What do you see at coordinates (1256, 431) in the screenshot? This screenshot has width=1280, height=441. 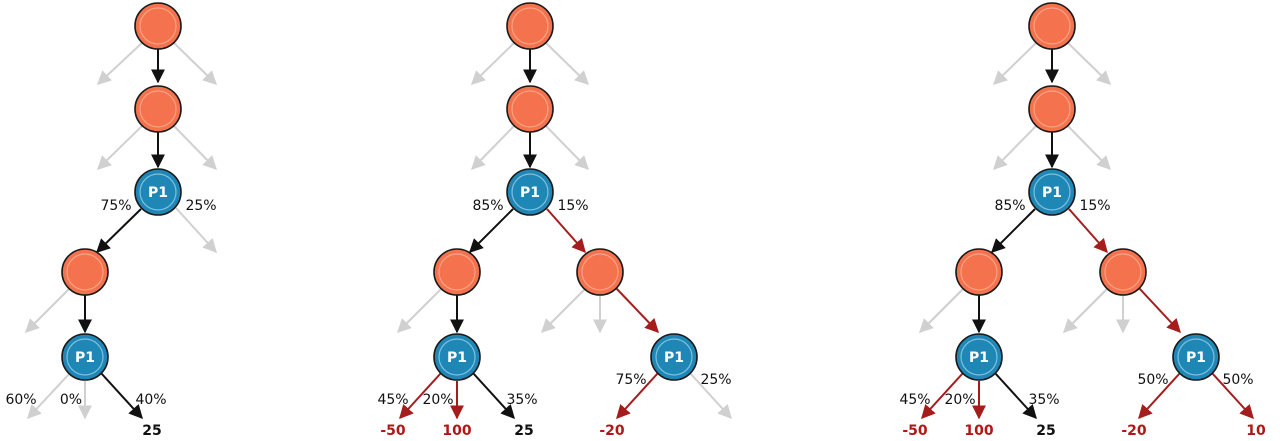 I see `payoff-value: 10` at bounding box center [1256, 431].